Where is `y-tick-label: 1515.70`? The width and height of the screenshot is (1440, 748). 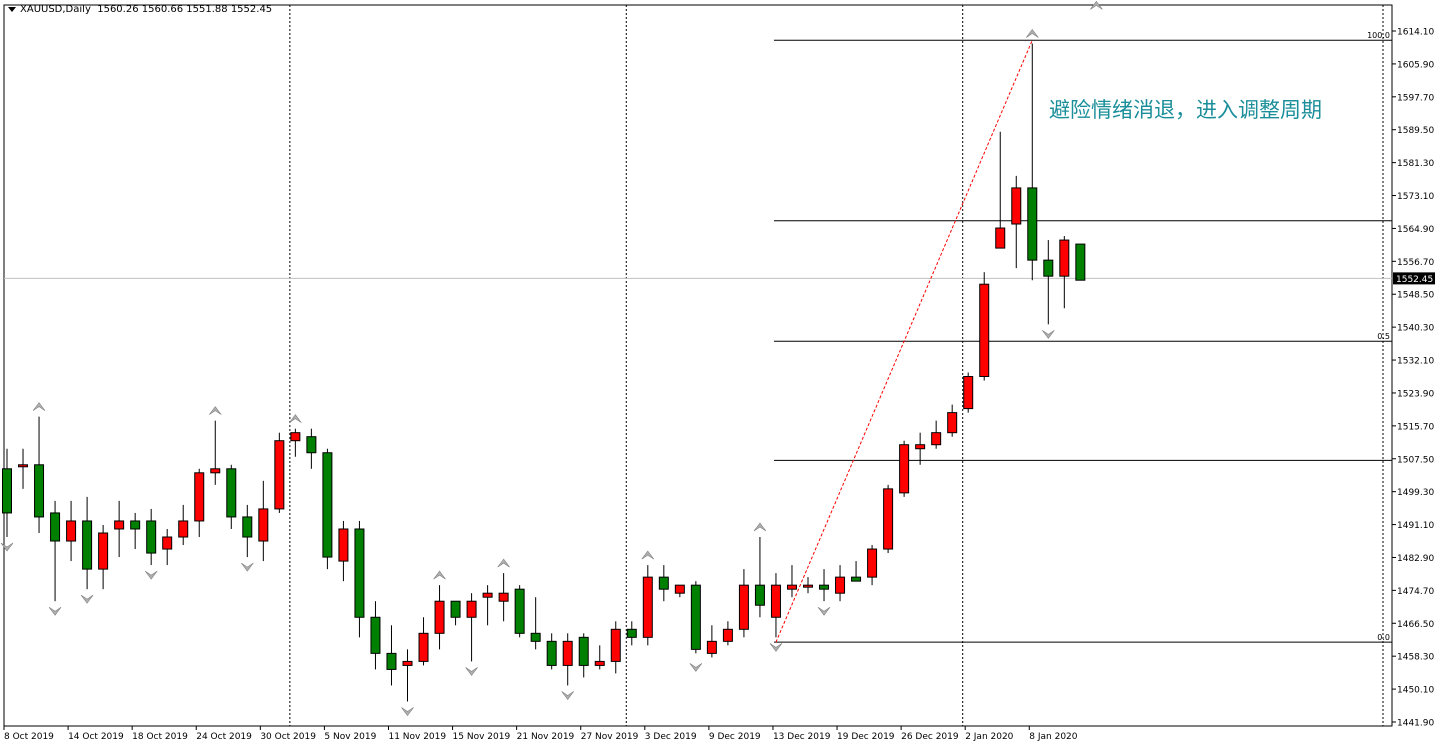 y-tick-label: 1515.70 is located at coordinates (1415, 427).